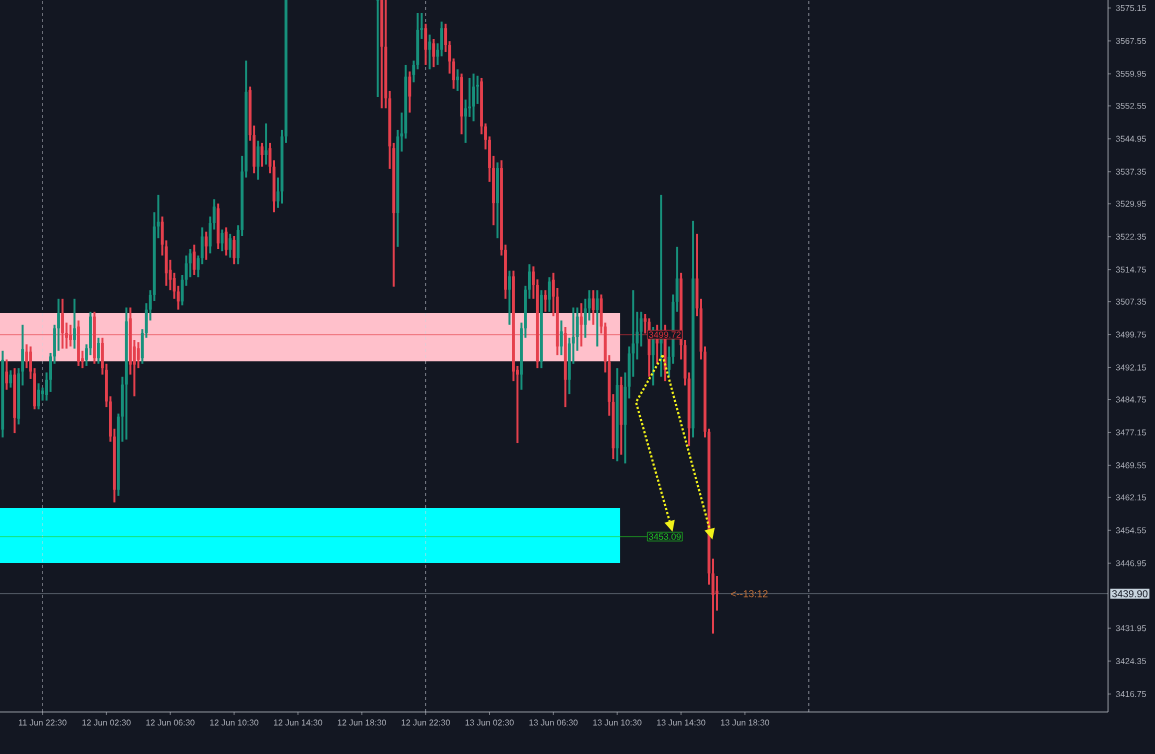 Image resolution: width=1155 pixels, height=754 pixels. Describe the element at coordinates (42, 722) in the screenshot. I see `x-tick-label: 11 Jun 22:30` at that location.